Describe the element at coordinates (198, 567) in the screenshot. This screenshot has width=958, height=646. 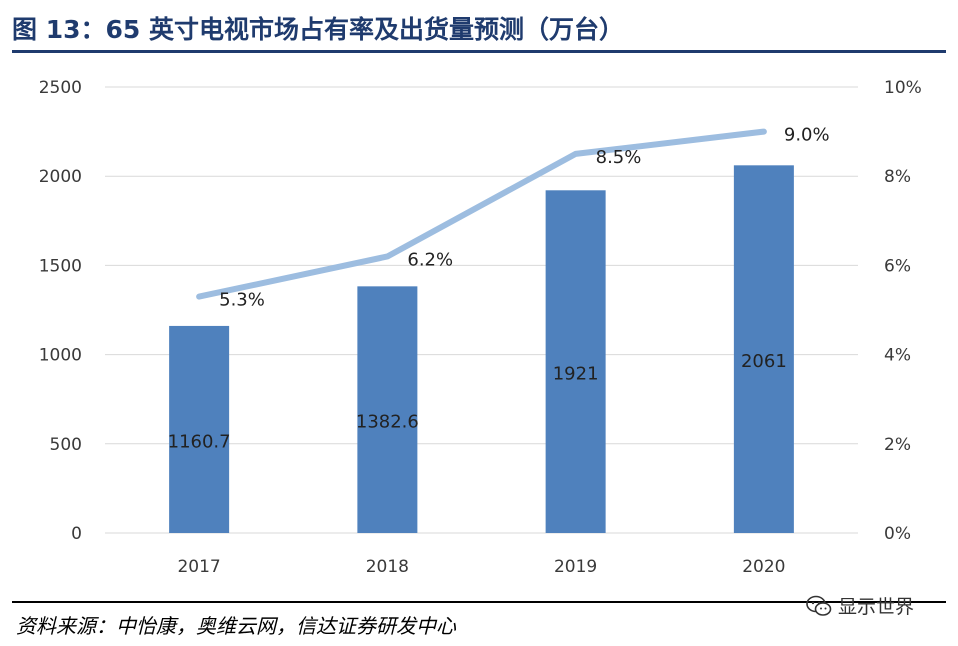
I see `x-tick-label: 2017` at that location.